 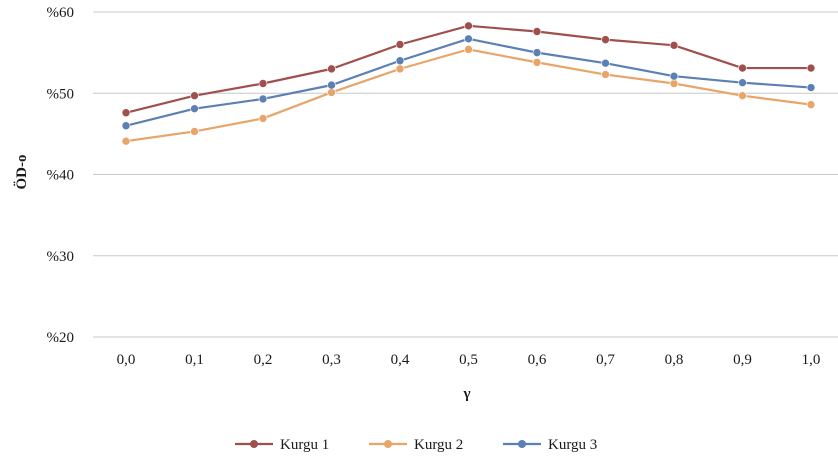 I want to click on legend: Kurgu 1 Kurgu 2 Kurgu 3, so click(x=416, y=445).